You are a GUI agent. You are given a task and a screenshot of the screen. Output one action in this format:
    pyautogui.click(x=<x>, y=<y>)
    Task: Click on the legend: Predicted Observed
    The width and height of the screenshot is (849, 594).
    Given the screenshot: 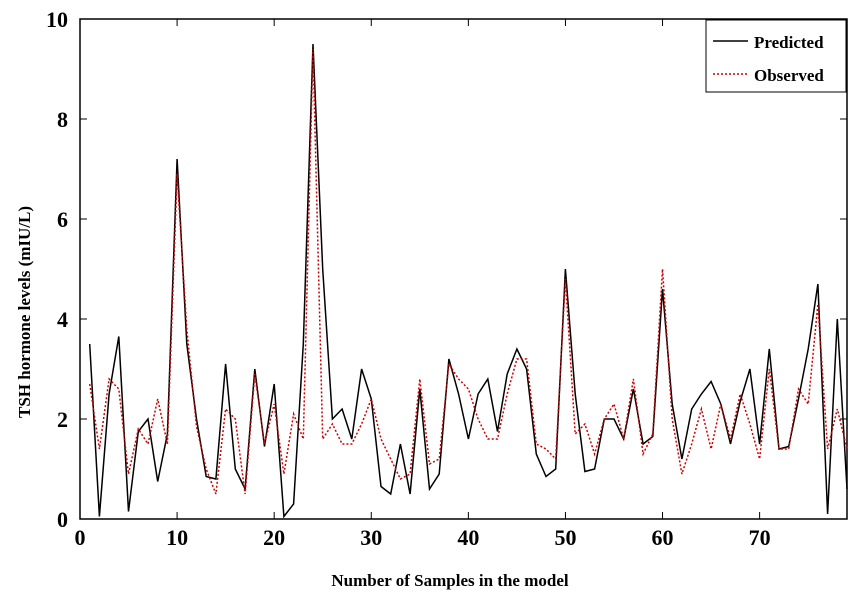 What is the action you would take?
    pyautogui.click(x=776, y=56)
    